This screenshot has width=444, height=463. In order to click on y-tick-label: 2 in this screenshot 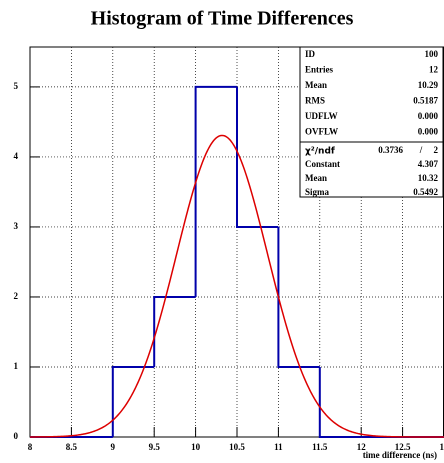, I will do `click(16, 296)`.